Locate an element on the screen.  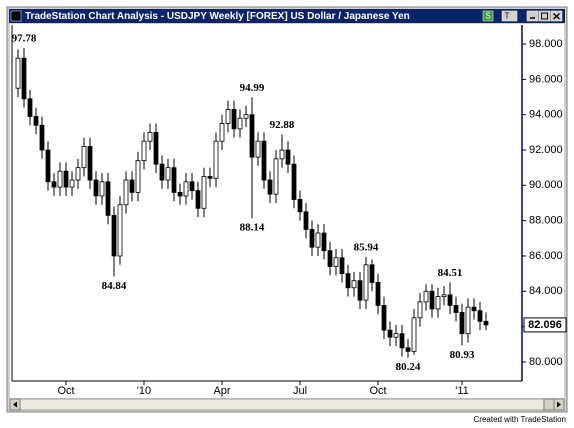
y-tick-label: 98.000 is located at coordinates (546, 44).